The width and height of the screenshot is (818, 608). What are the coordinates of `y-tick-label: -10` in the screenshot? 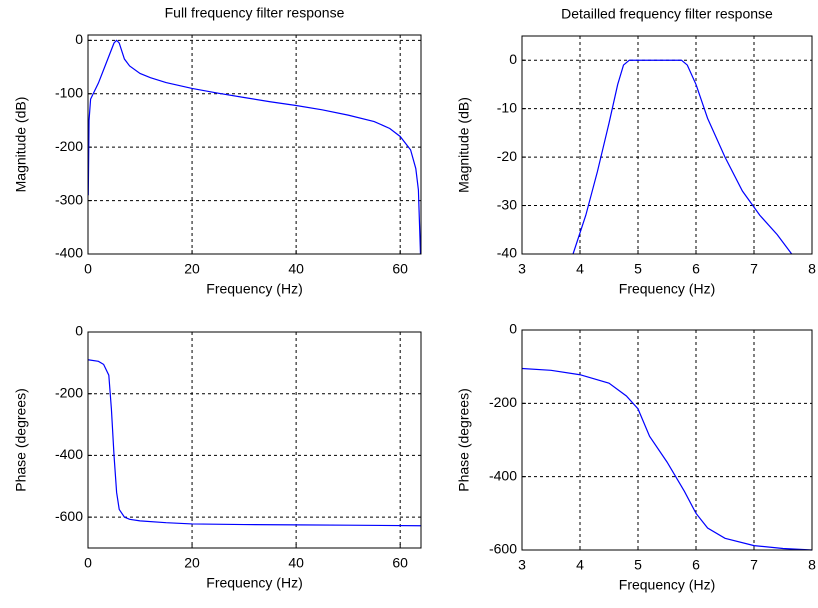 It's located at (507, 107).